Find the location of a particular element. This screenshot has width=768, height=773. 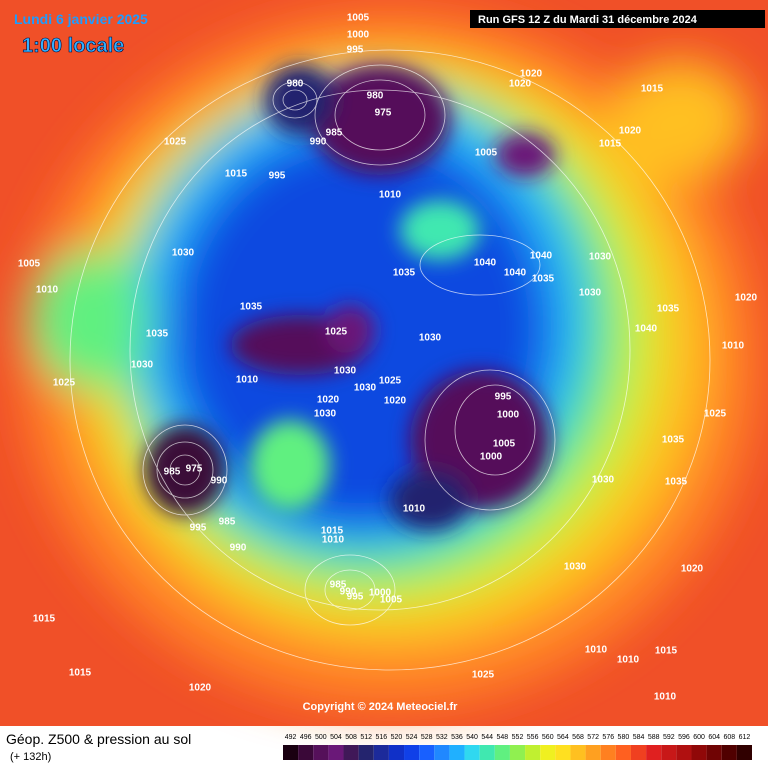

scale-label: 532 is located at coordinates (442, 737).